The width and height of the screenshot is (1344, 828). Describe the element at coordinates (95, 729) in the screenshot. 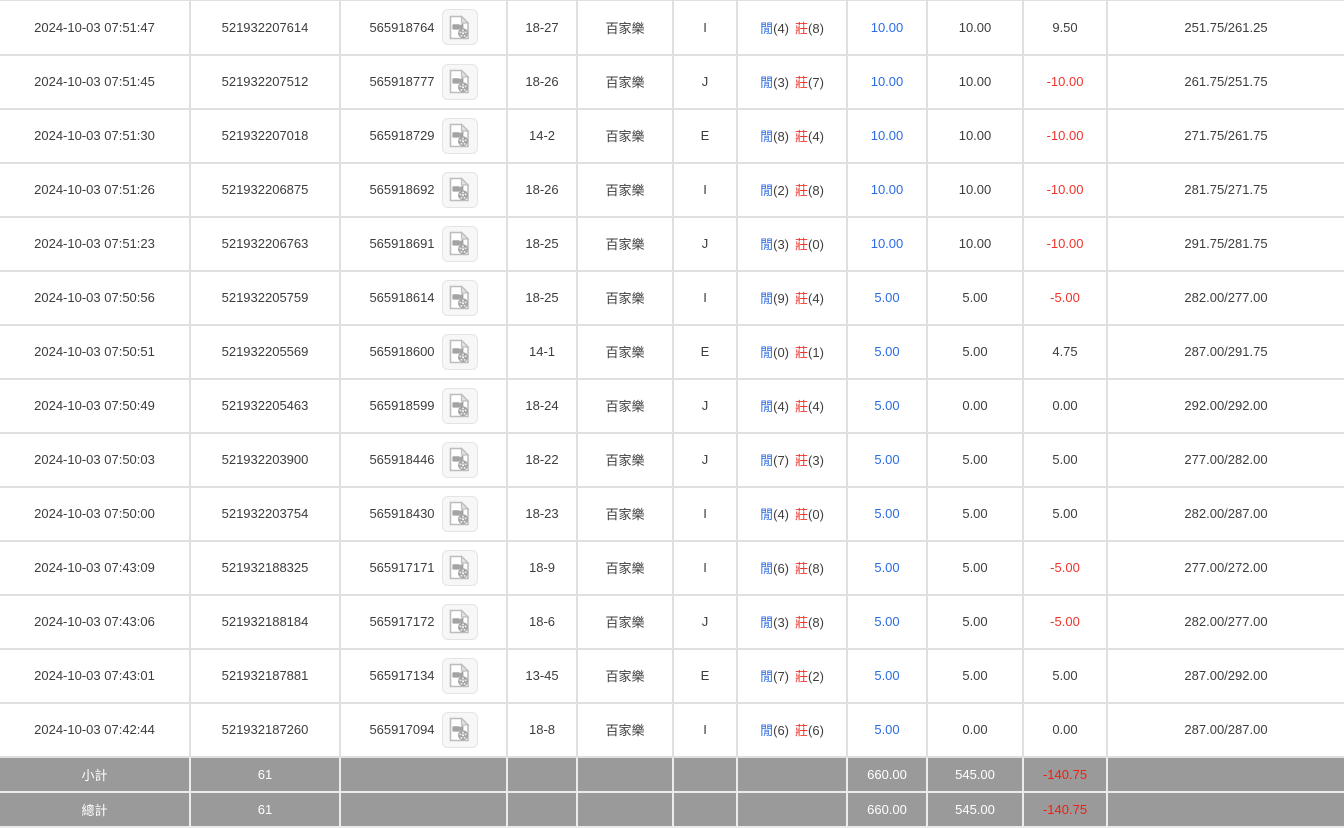

I see `bet-time: 2024-10-03 07:42:44` at that location.